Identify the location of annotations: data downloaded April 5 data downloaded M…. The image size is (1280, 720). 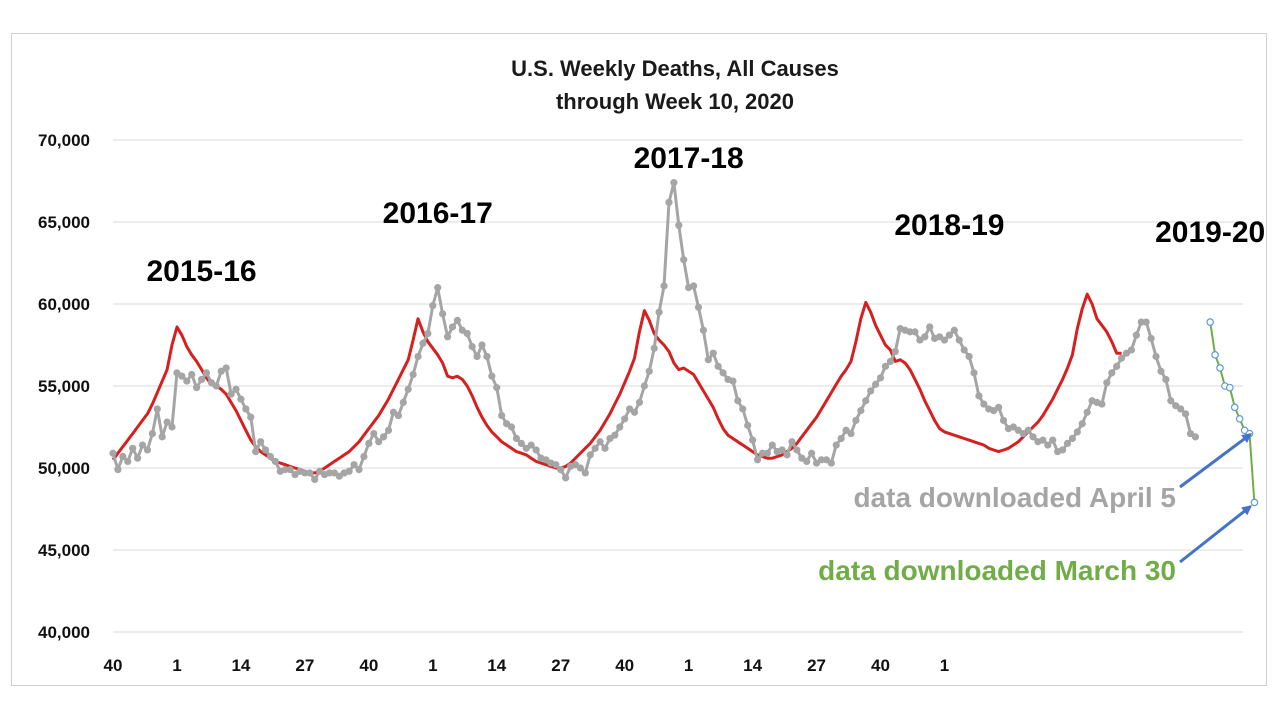
(1035, 509).